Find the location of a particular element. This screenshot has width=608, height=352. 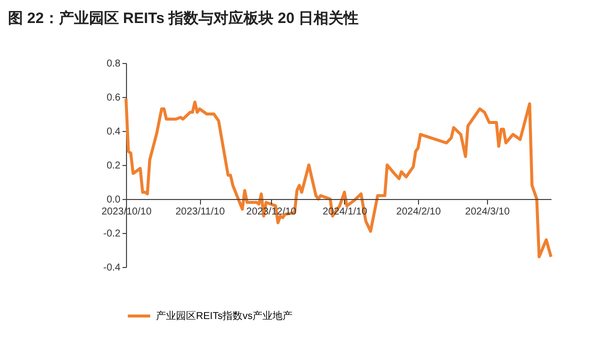

y-tick-label: 0.0 is located at coordinates (113, 200).